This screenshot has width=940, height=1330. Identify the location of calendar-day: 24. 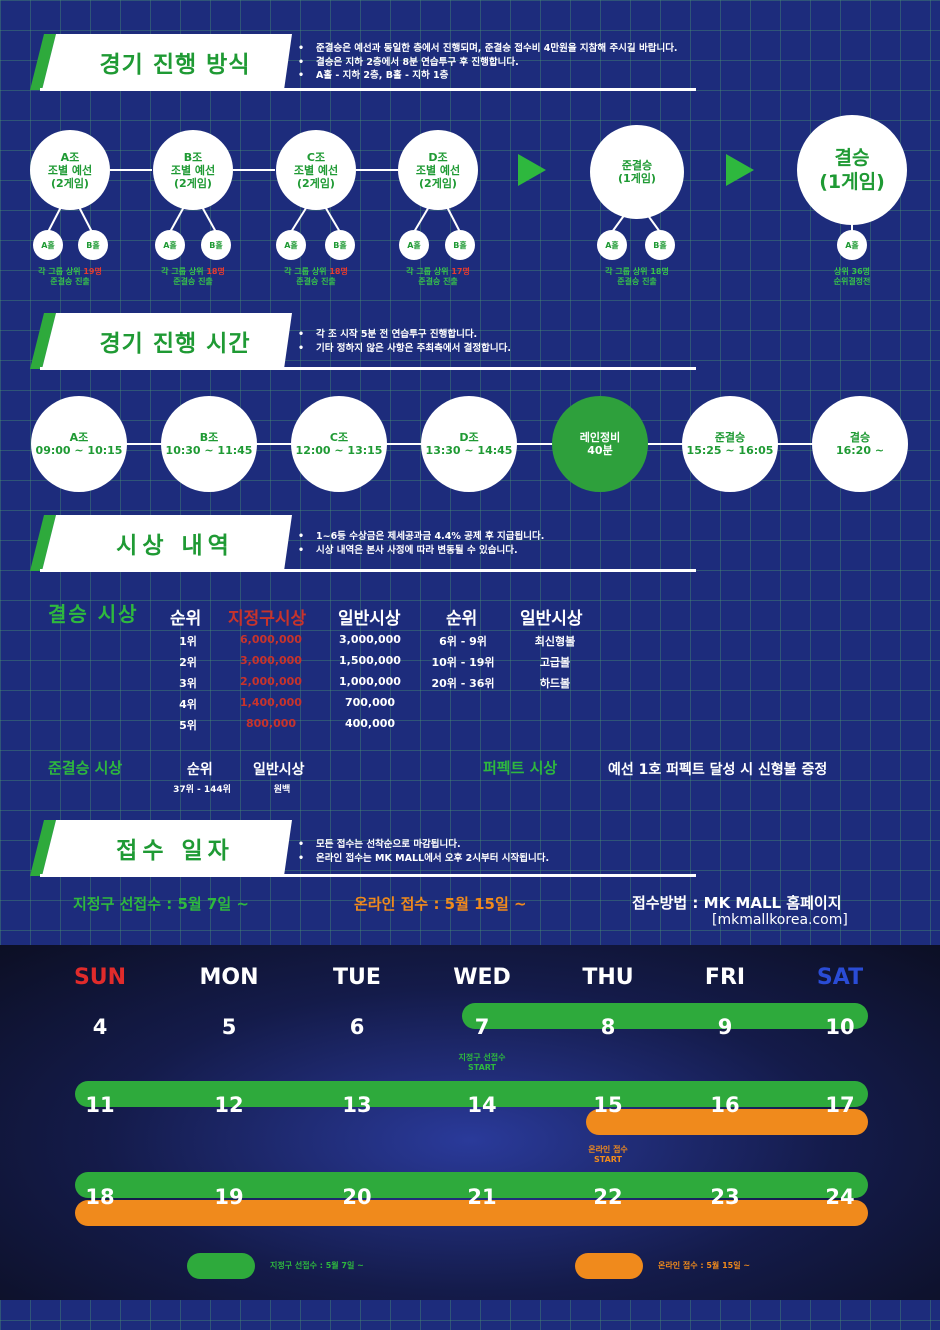
(840, 1197).